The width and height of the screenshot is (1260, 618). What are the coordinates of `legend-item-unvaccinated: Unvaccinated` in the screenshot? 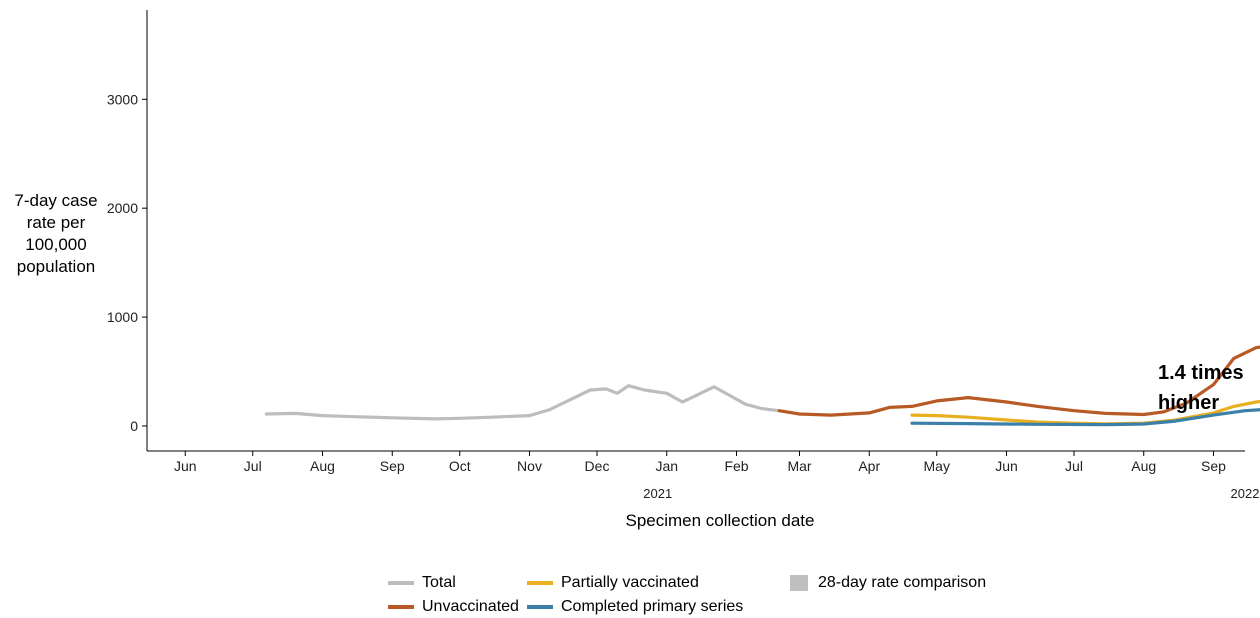 It's located at (453, 607).